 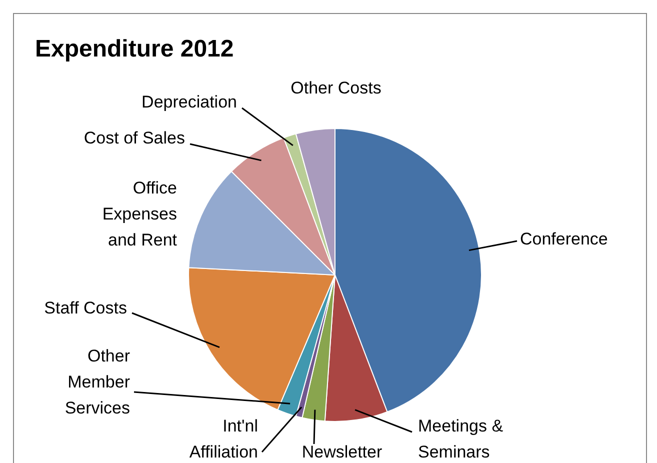 I want to click on slice-label: Other Member Services, so click(x=97, y=382).